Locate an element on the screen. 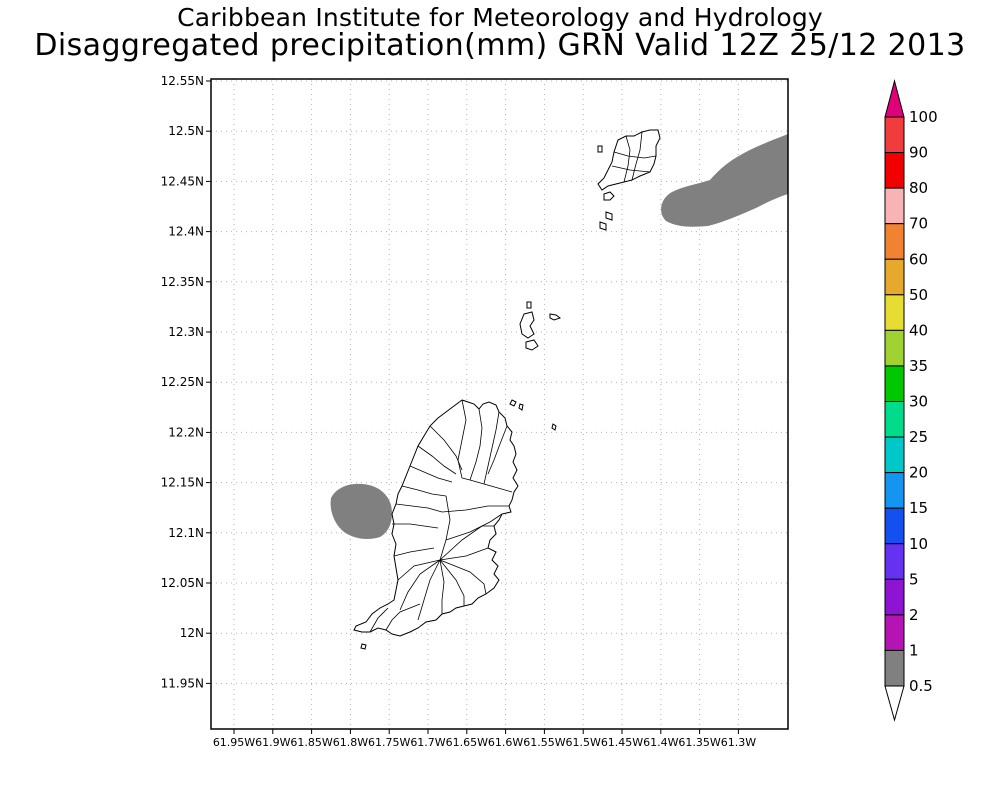  lat-tick-label: 12.1N is located at coordinates (186, 533).